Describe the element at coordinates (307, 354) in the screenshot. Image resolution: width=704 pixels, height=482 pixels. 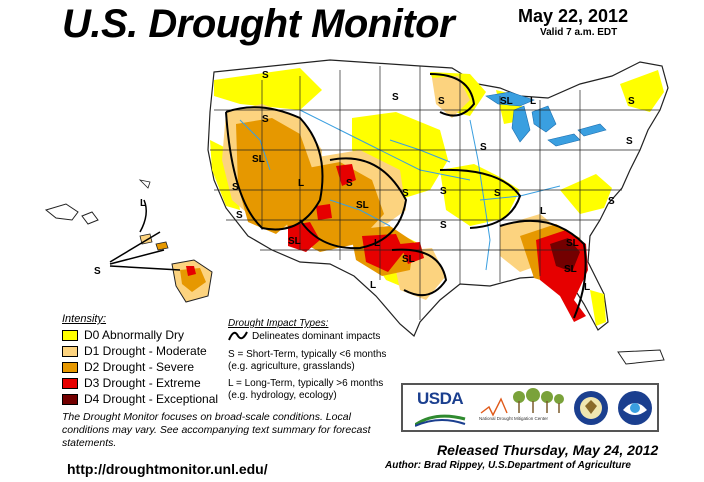
I see `impact-short-term: S = Short-Term, typically <6 months` at that location.